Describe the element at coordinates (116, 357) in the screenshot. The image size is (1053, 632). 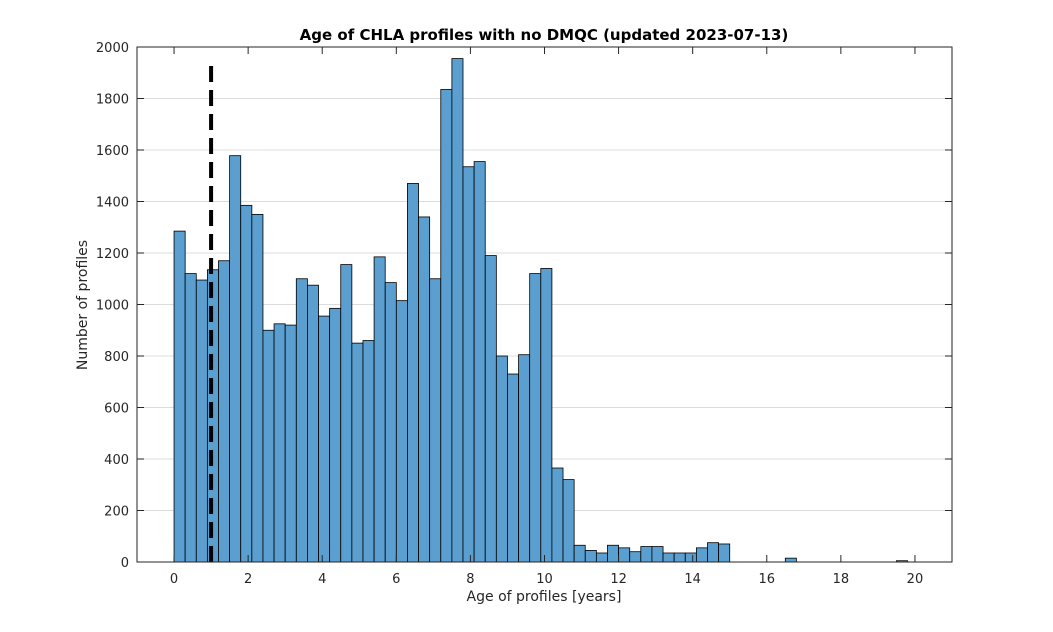
I see `y-tick-label: 800` at that location.